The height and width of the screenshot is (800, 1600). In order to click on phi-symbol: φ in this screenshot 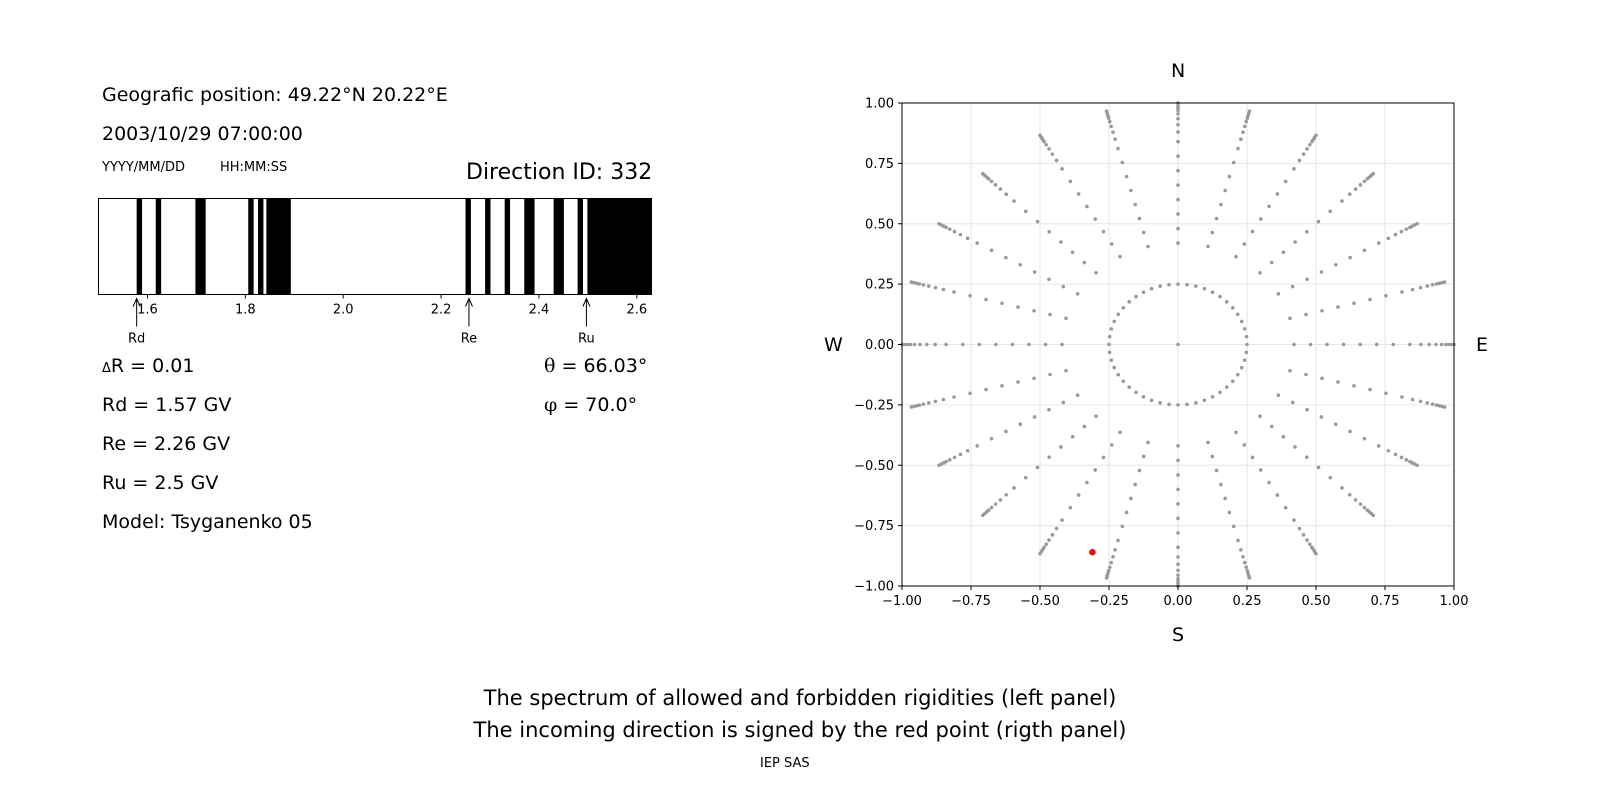, I will do `click(551, 405)`.